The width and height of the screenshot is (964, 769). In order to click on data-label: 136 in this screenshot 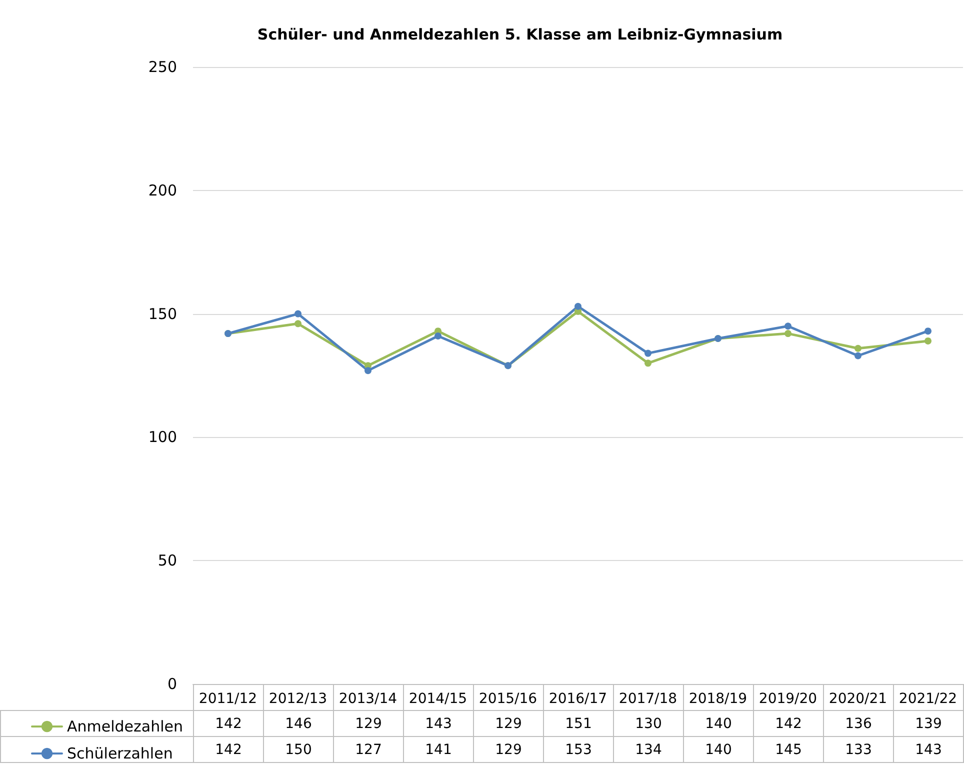, I will do `click(859, 723)`.